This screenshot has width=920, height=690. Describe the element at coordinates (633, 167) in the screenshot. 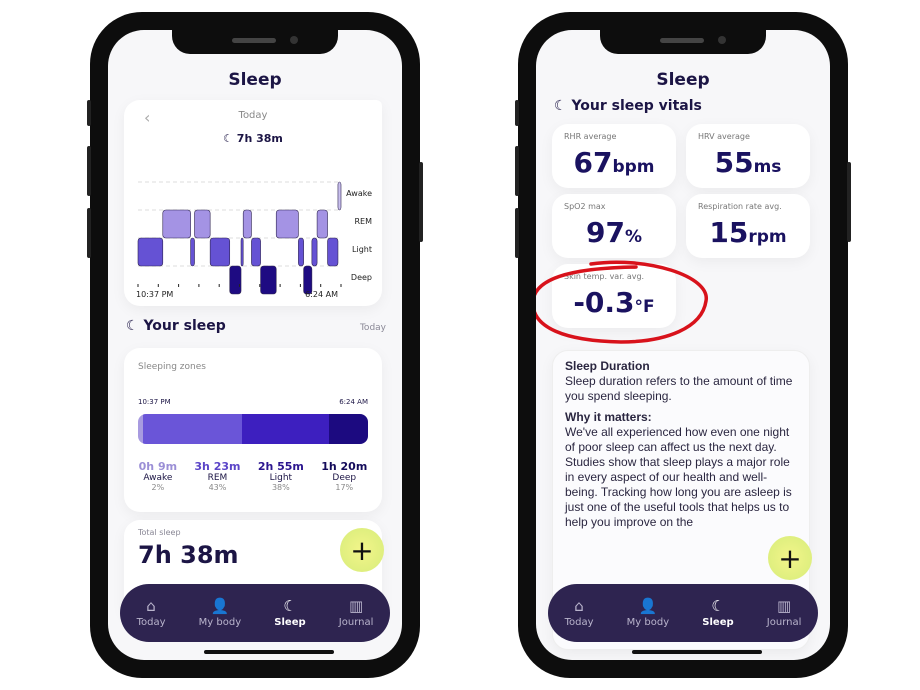

I see `vital-unit: bpm` at that location.